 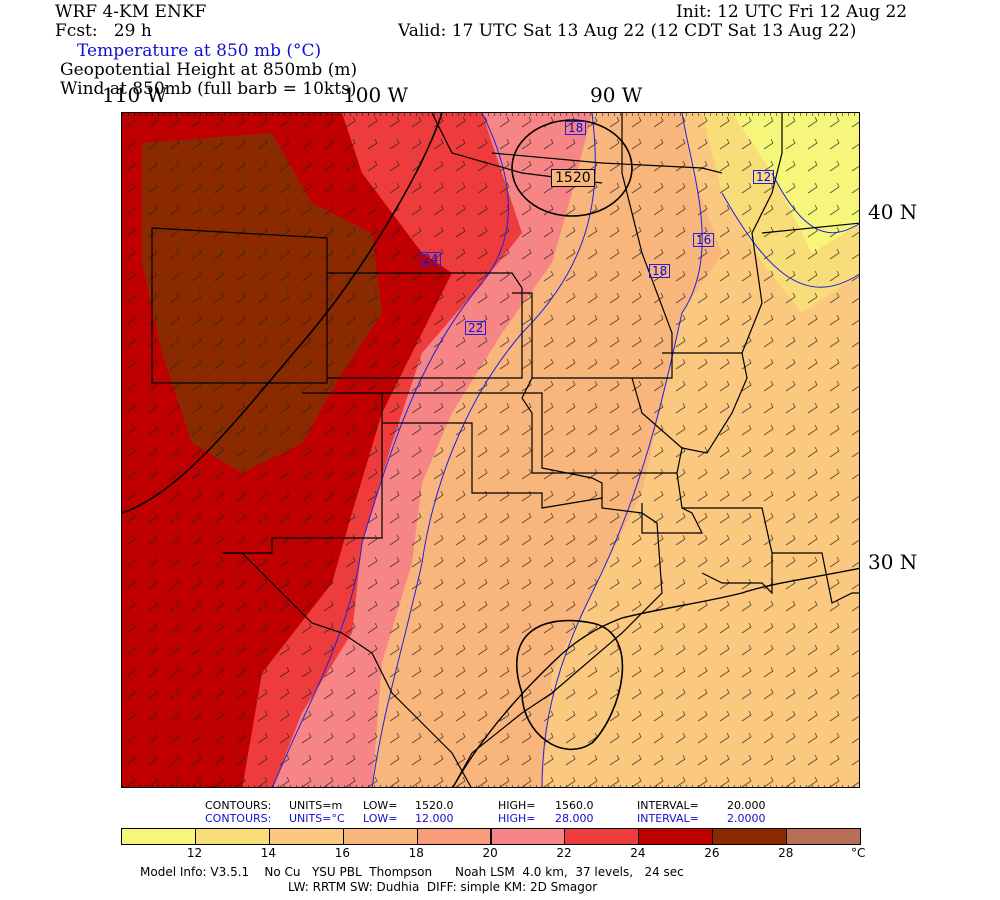 What do you see at coordinates (317, 818) in the screenshot?
I see `temp-units: UNITS=°C` at bounding box center [317, 818].